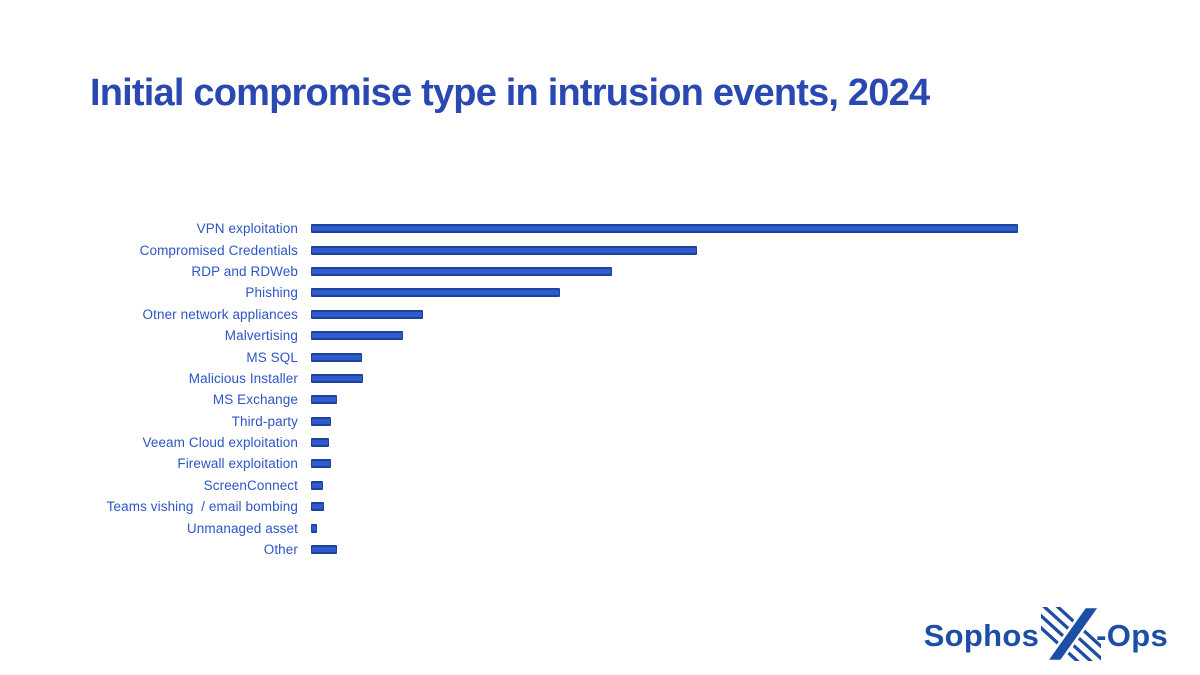  I want to click on chart-row: Unmanaged asset, so click(550, 527).